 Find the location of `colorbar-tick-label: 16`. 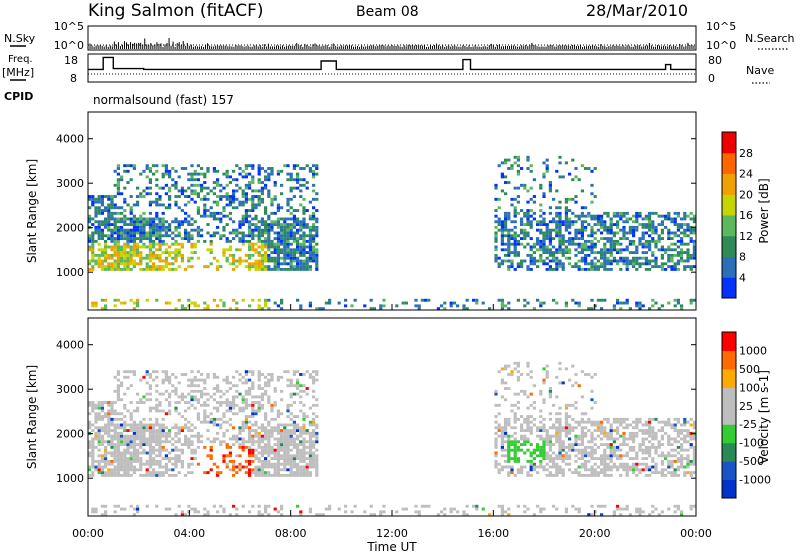

colorbar-tick-label: 16 is located at coordinates (746, 215).